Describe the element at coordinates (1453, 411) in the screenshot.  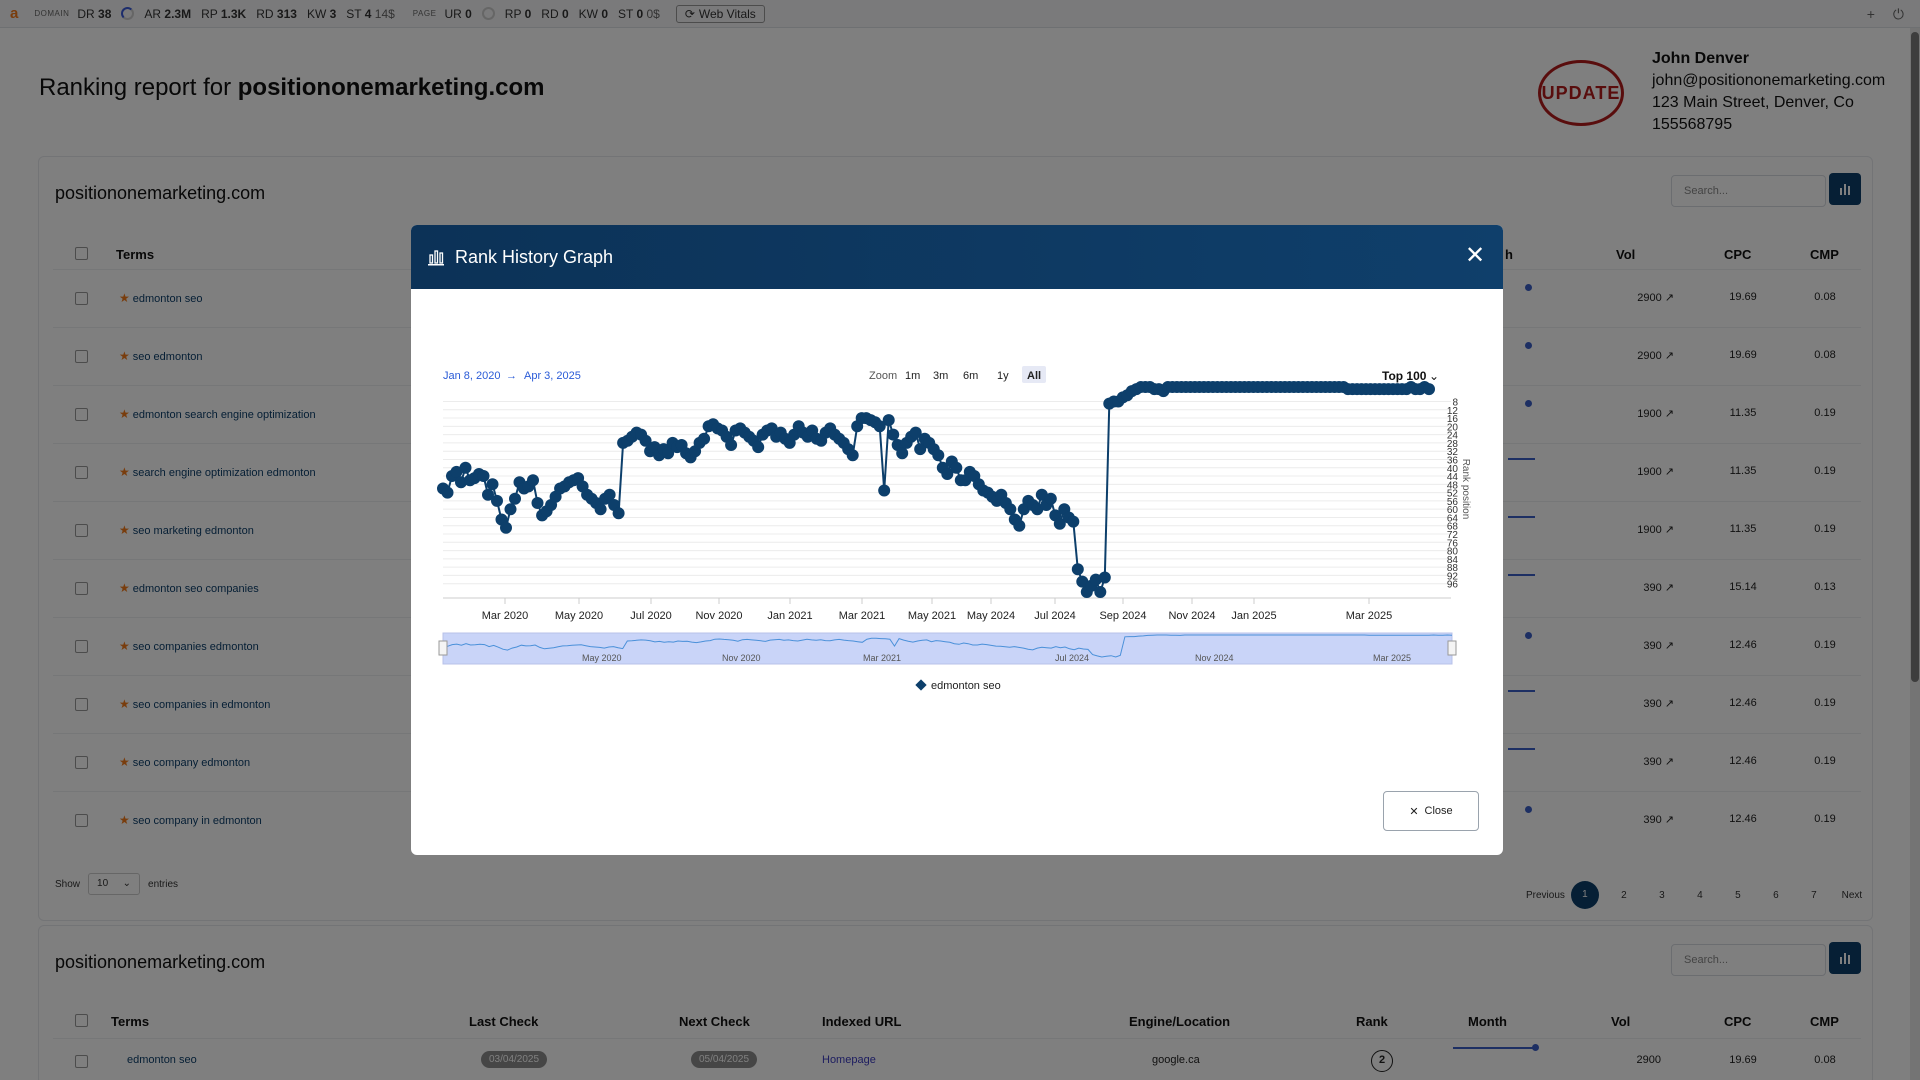
I see `y-tick-label: 12` at that location.